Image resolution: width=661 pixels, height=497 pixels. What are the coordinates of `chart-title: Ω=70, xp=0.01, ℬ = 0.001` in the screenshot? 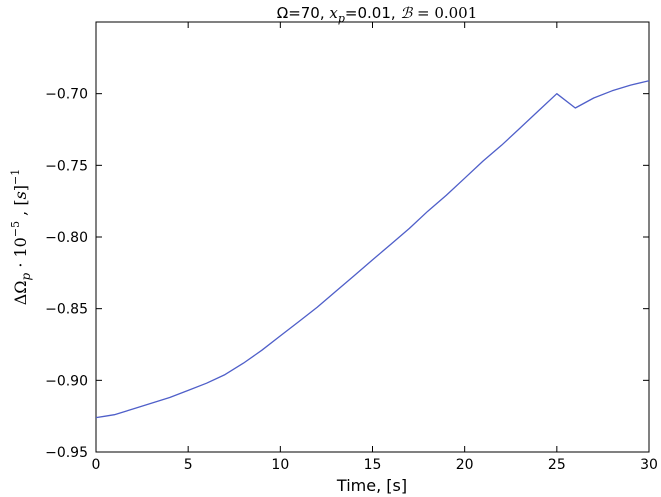 It's located at (377, 14).